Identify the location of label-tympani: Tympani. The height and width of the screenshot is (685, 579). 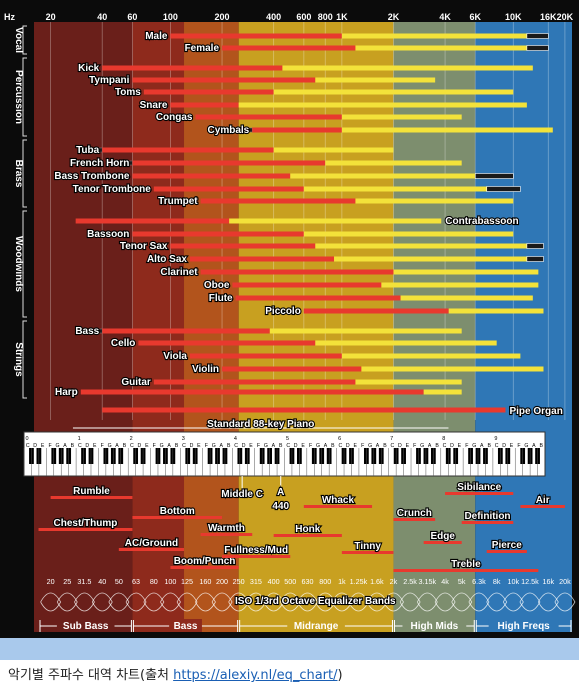
(109, 80).